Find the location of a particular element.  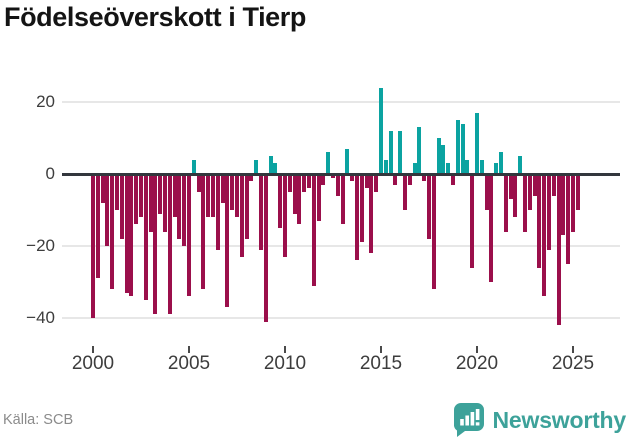

x-axis-label: 2000 is located at coordinates (93, 363).